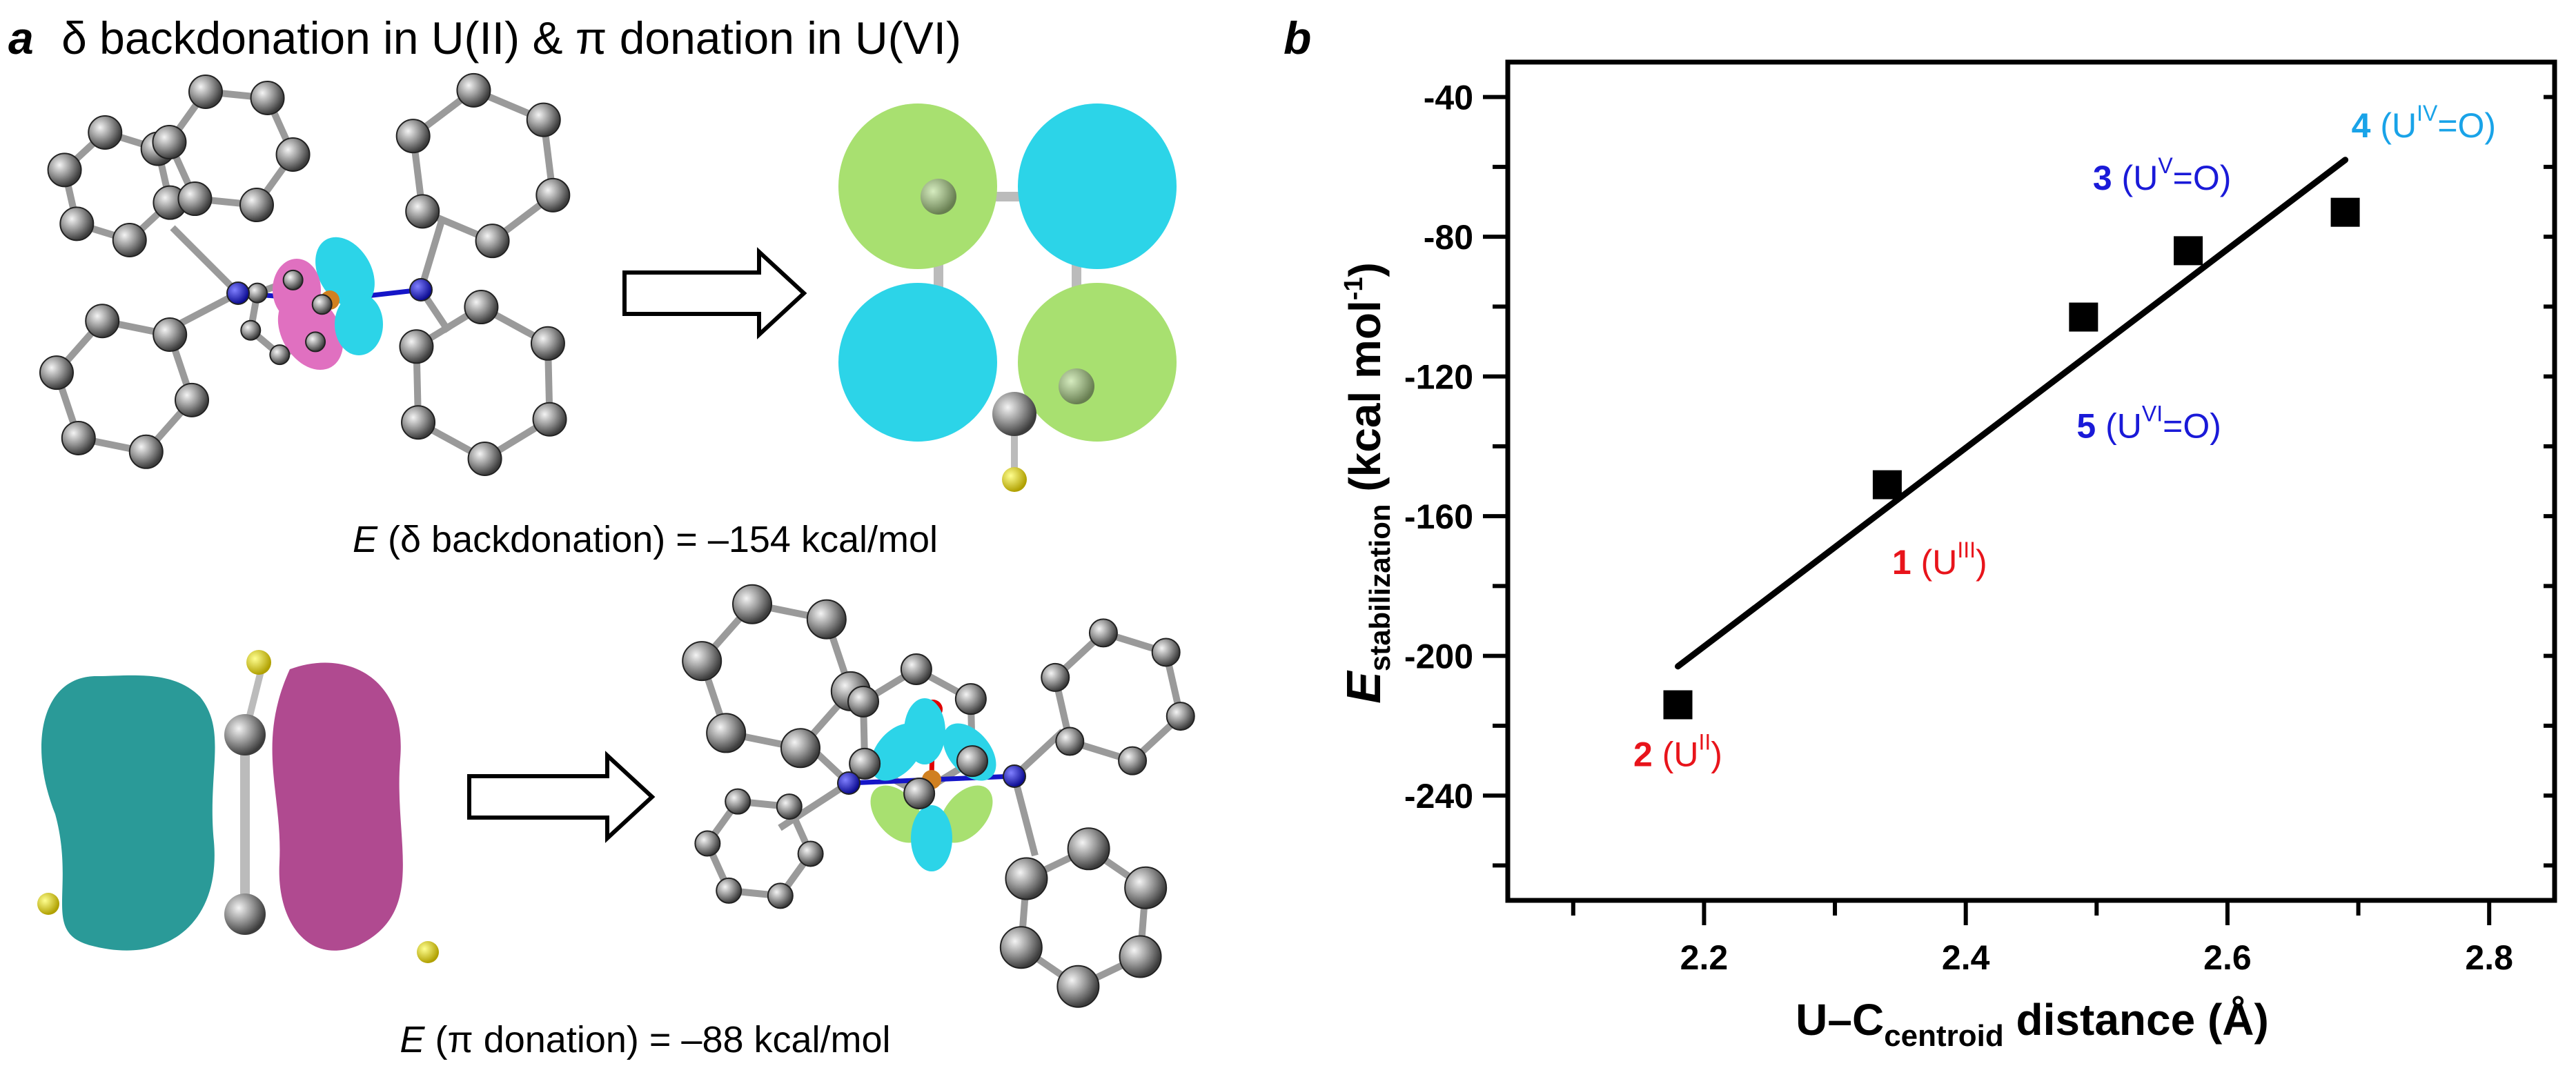  I want to click on y-tick-label: -80, so click(1448, 237).